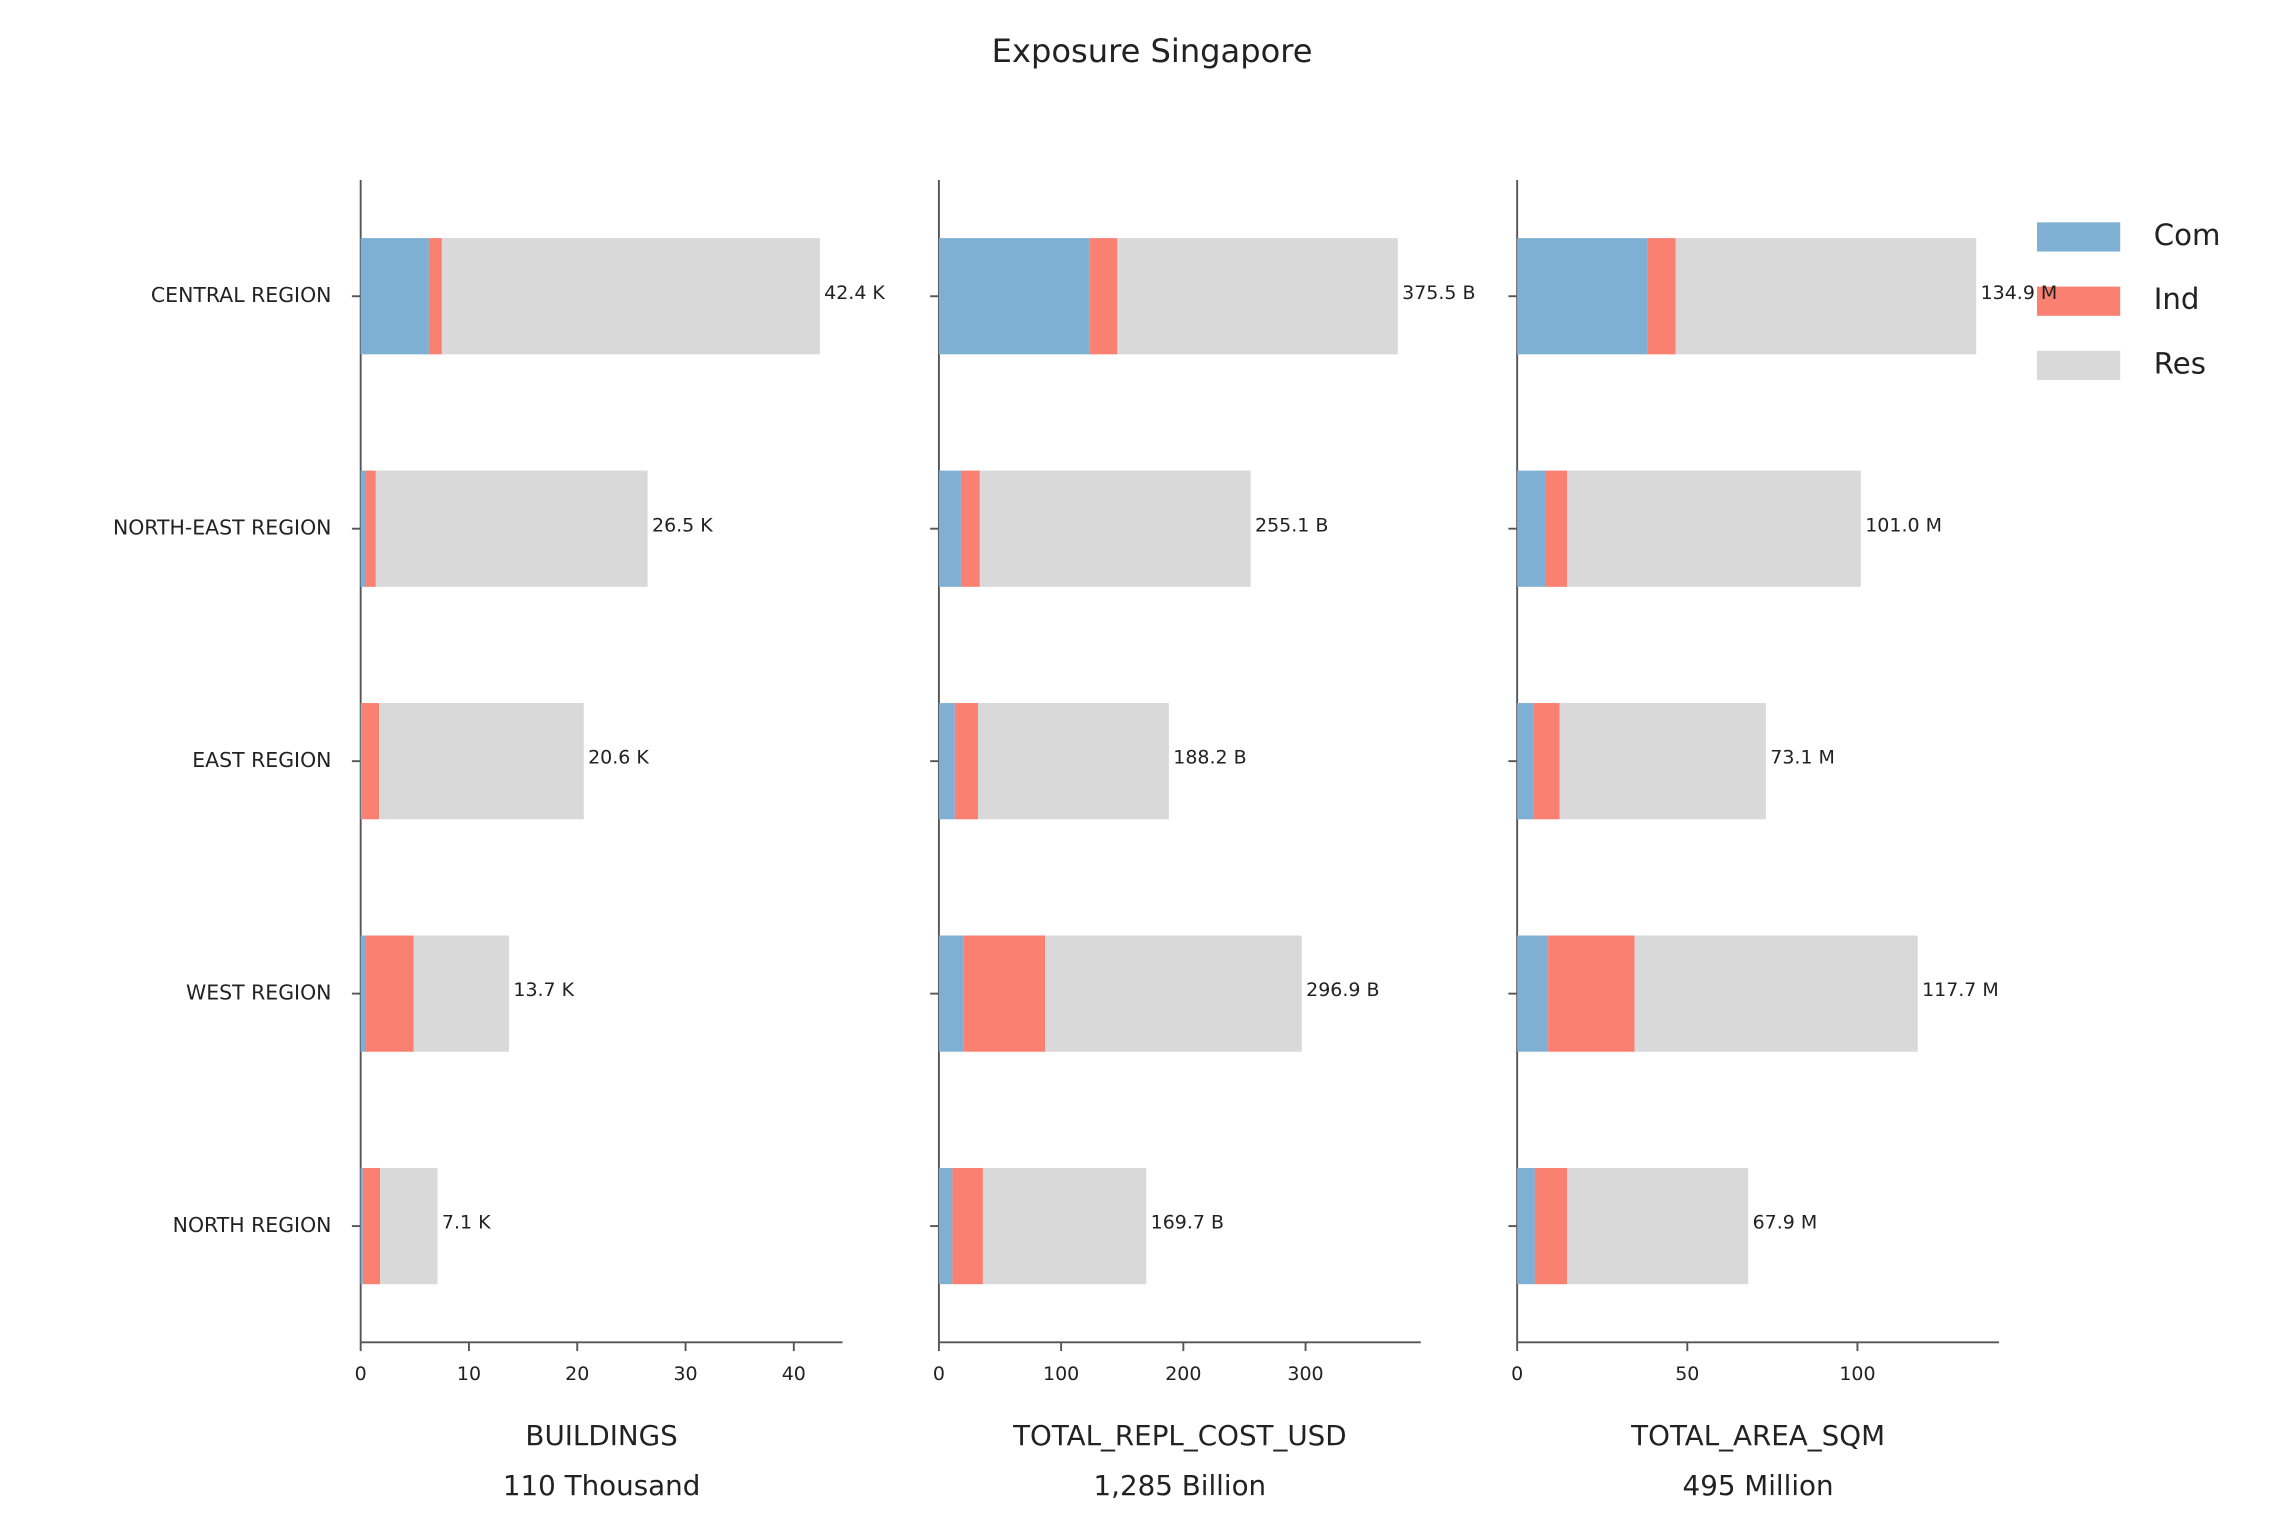  Describe the element at coordinates (1152, 51) in the screenshot. I see `figure-title: Exposure Singapore` at that location.